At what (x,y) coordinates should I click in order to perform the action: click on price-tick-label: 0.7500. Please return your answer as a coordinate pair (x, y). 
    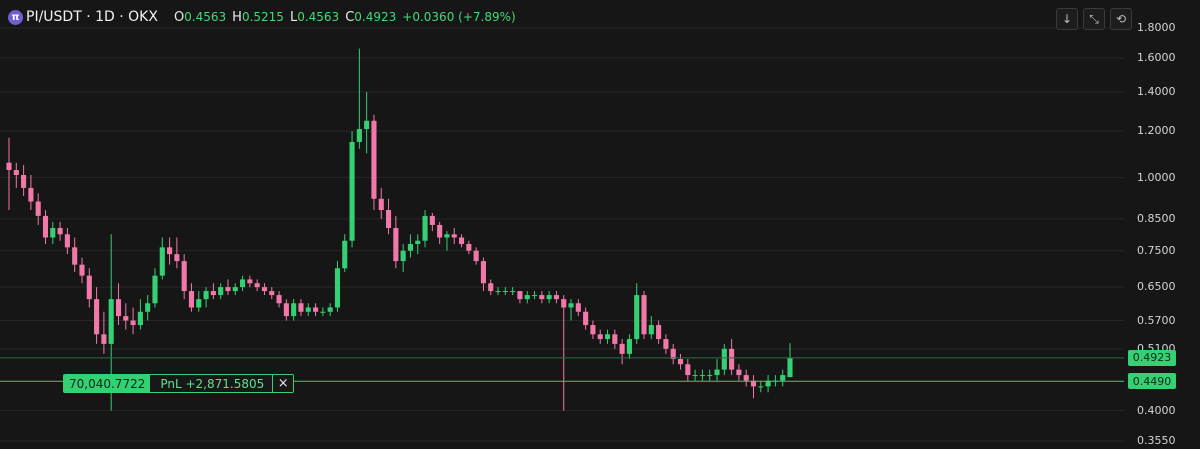
    Looking at the image, I should click on (1156, 250).